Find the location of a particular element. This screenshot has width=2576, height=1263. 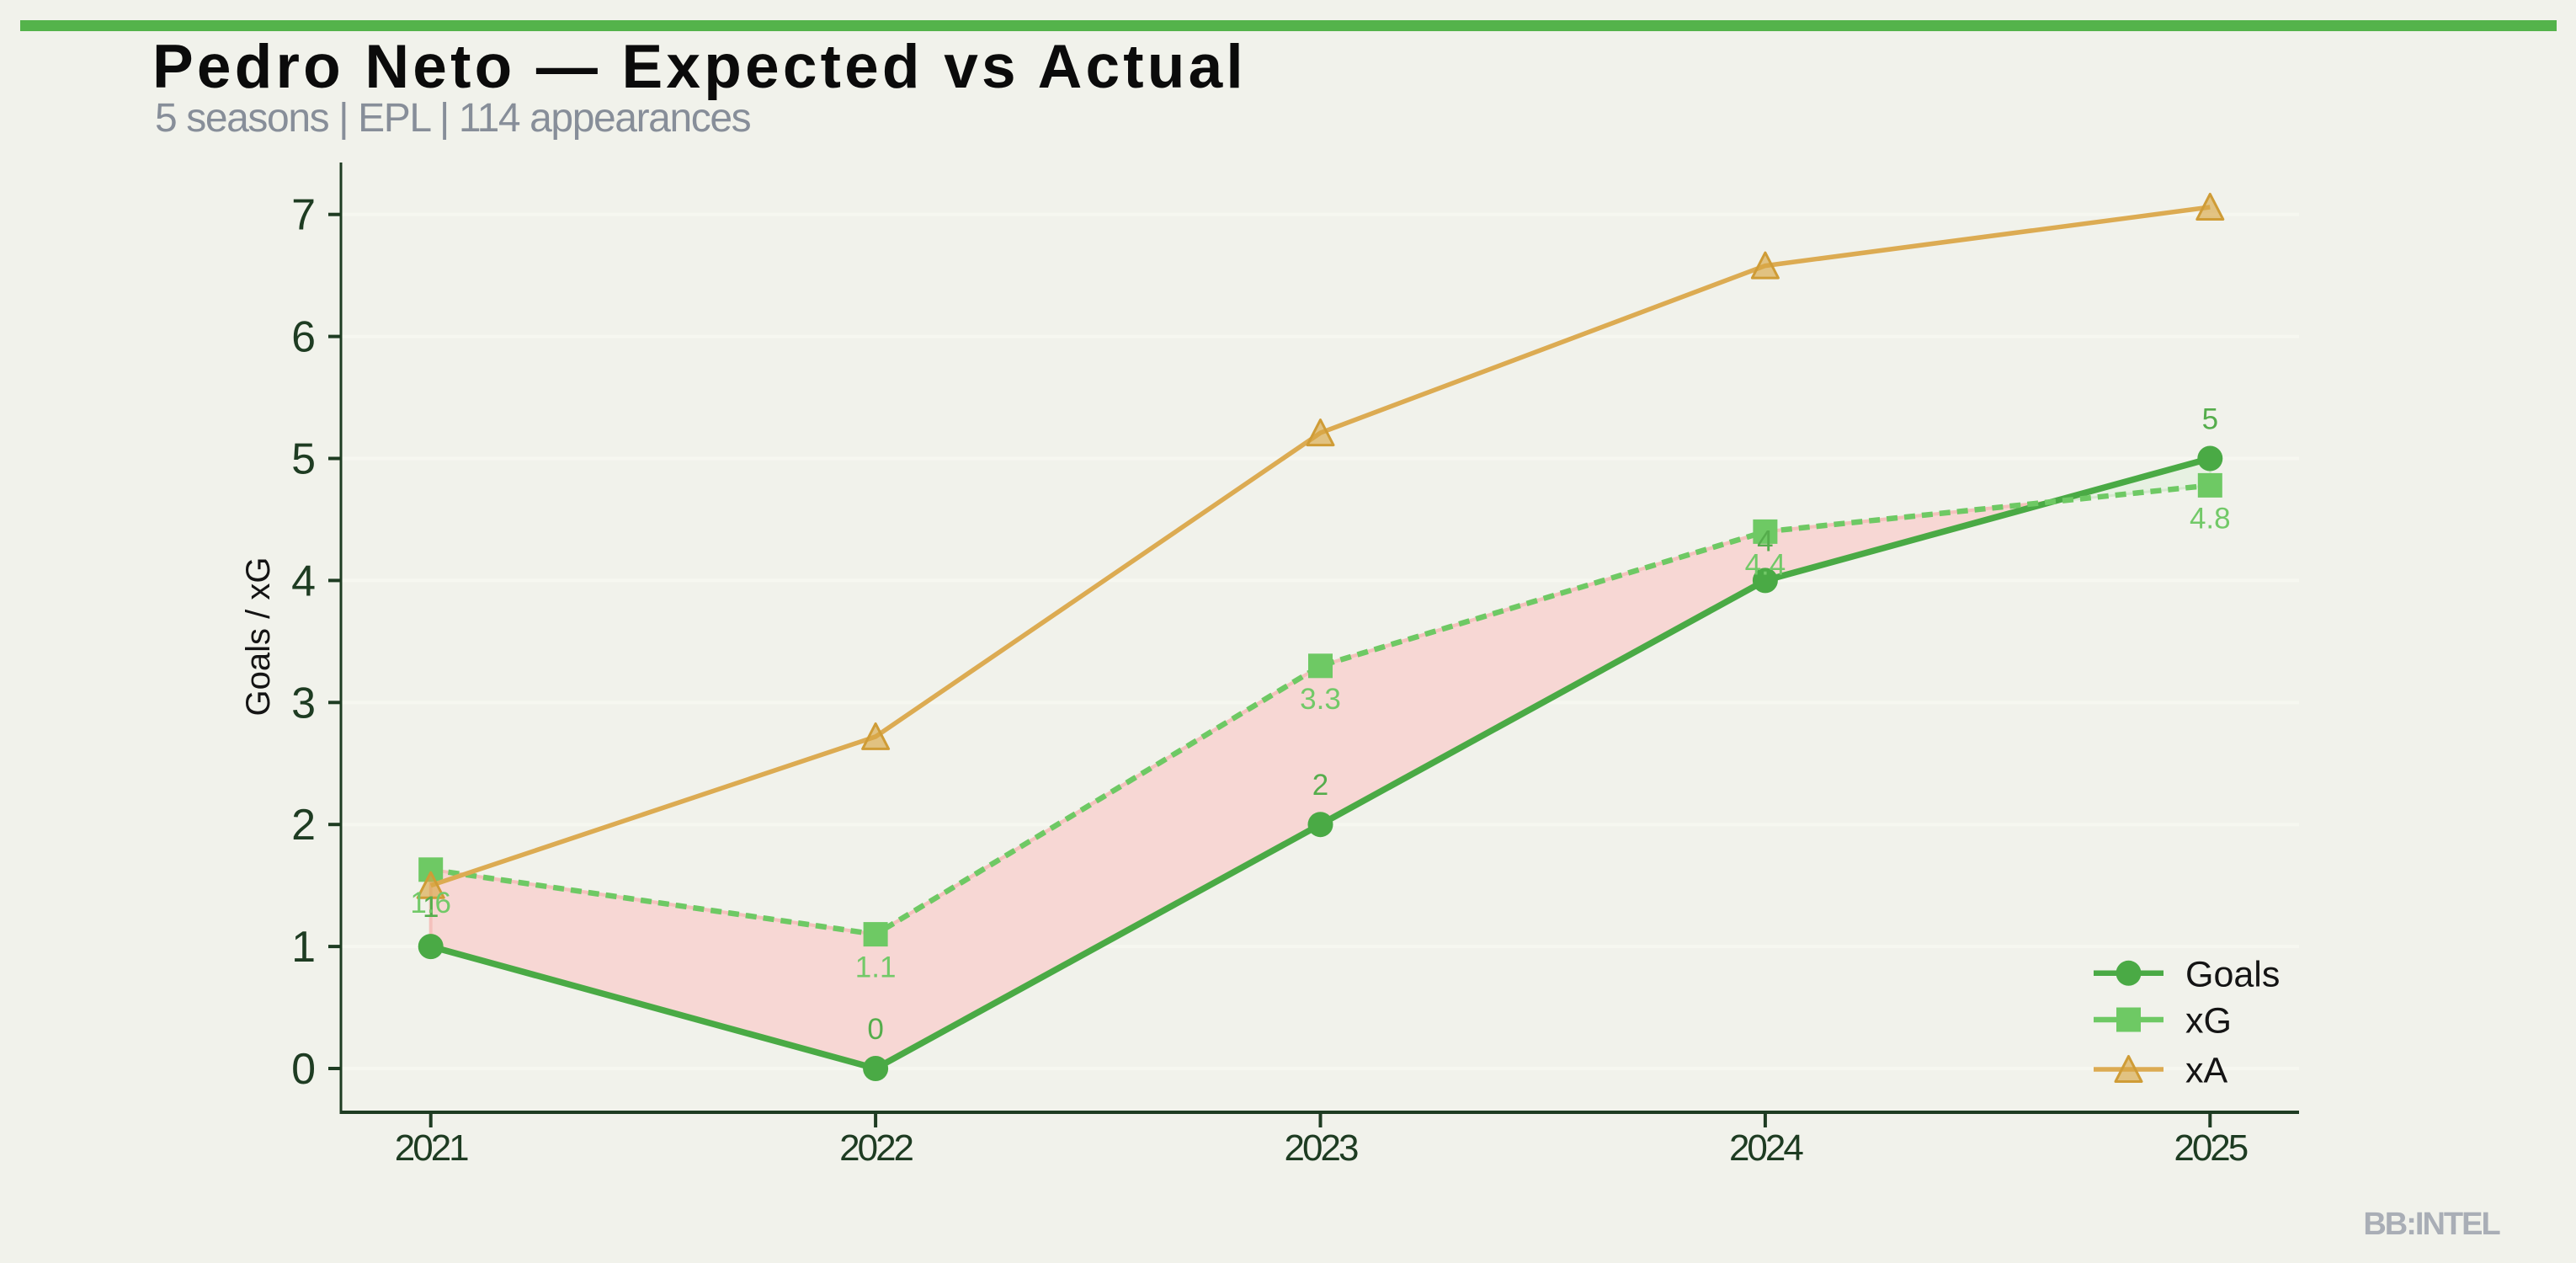

svg-text:Pedro Neto — Expected vs Actua: Pedro Neto — Expected vs Actual is located at coordinates (700, 67).